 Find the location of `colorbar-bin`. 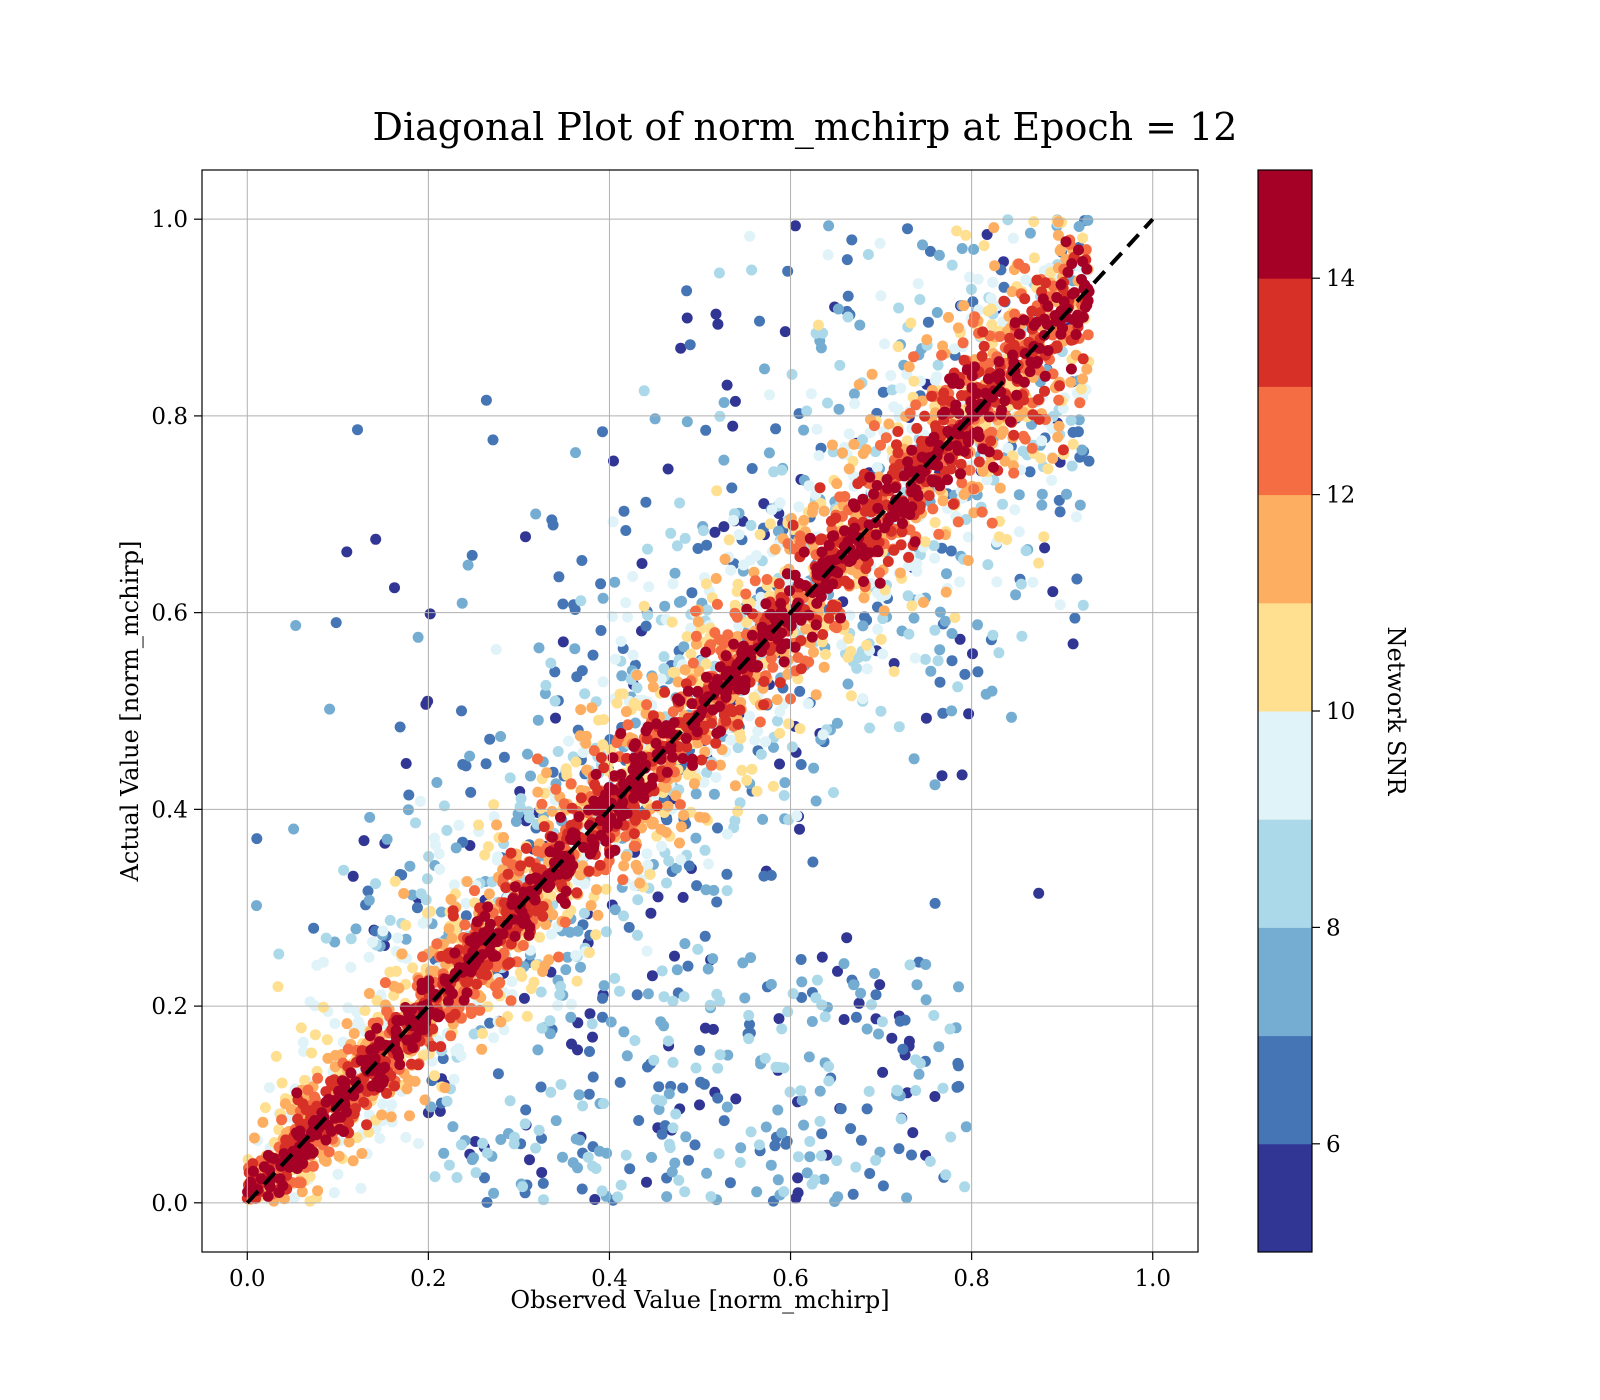

colorbar-bin is located at coordinates (1285, 982).